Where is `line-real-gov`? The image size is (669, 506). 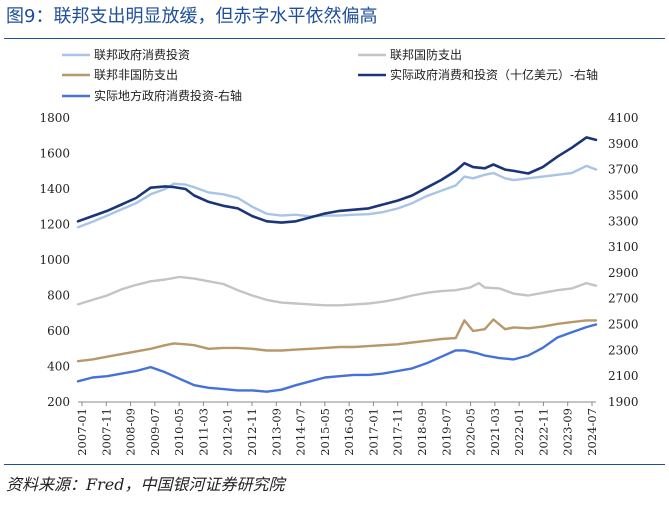
line-real-gov is located at coordinates (337, 180).